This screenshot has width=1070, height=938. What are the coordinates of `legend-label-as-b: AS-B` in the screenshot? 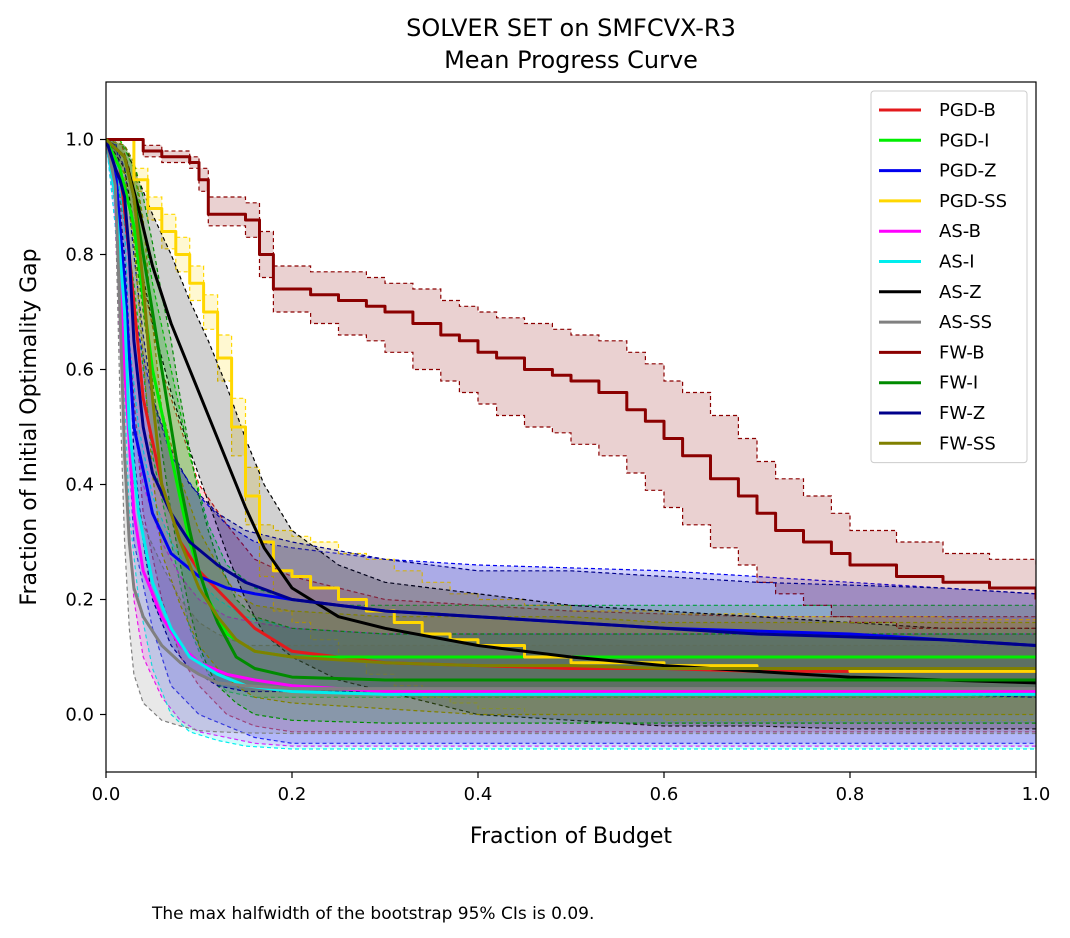 It's located at (960, 231).